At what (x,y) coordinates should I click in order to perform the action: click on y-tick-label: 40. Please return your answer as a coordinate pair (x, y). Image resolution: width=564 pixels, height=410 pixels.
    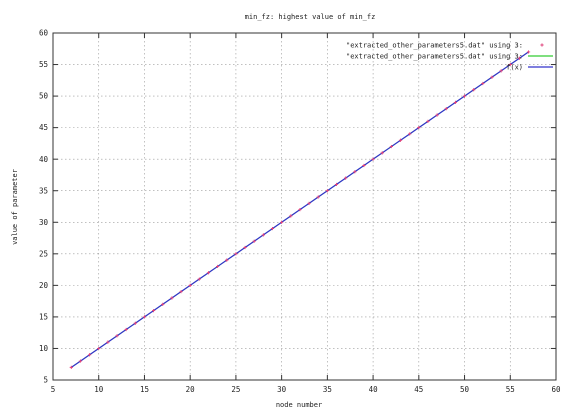
    Looking at the image, I should click on (44, 159).